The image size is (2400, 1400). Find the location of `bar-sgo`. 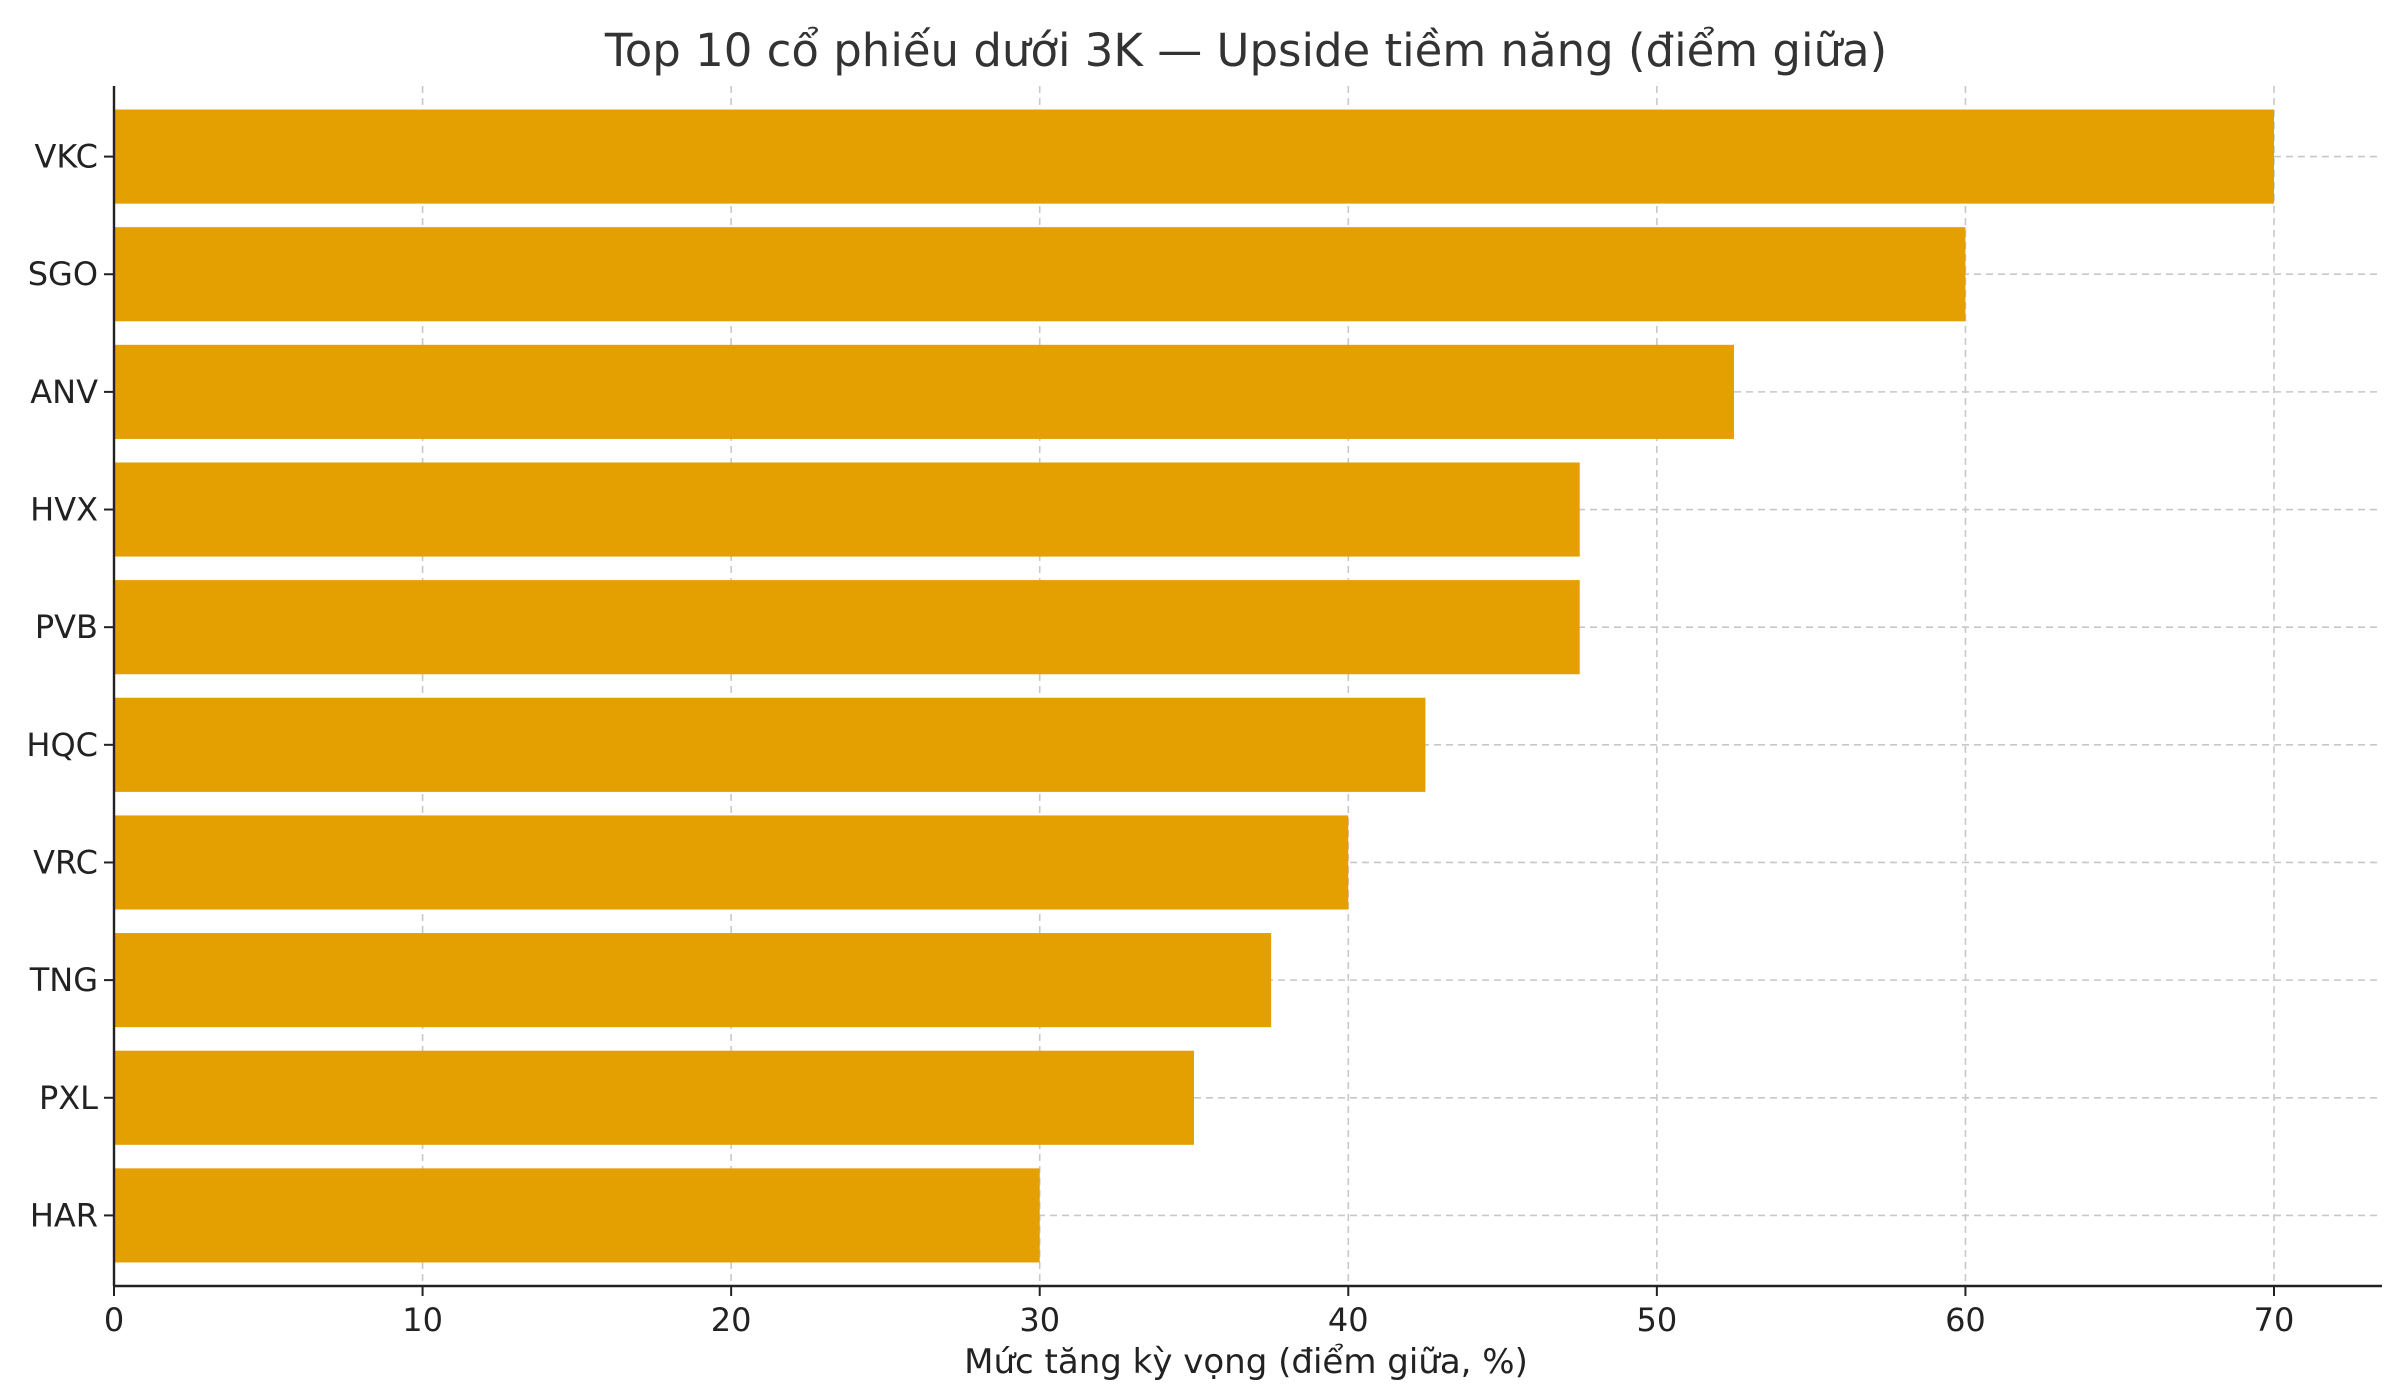

bar-sgo is located at coordinates (1040, 274).